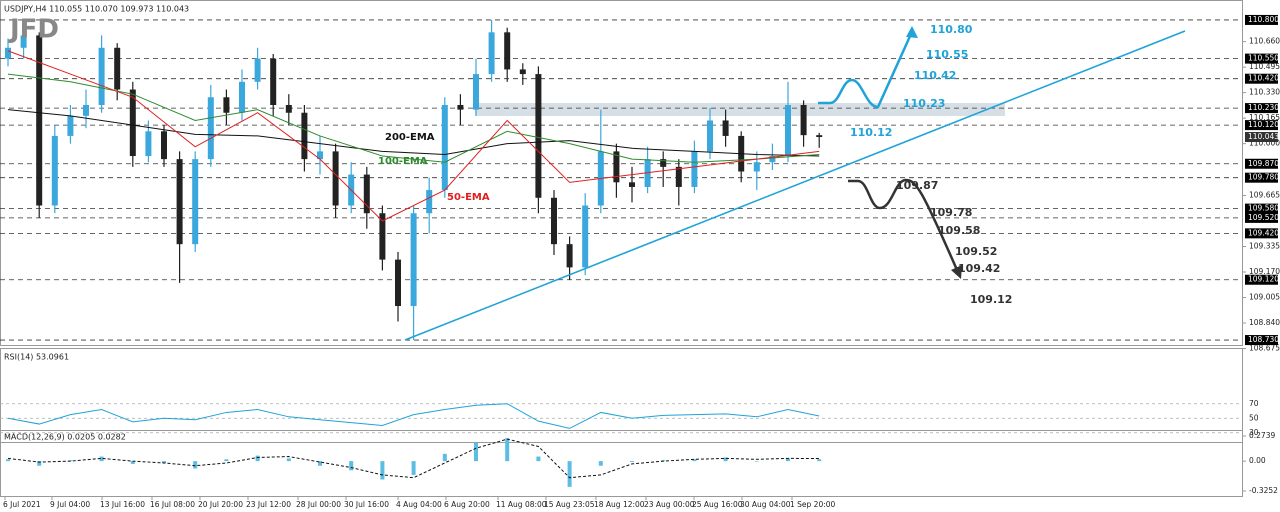 This screenshot has width=1280, height=512. What do you see at coordinates (1264, 348) in the screenshot?
I see `y-tick-label: 108.675` at bounding box center [1264, 348].